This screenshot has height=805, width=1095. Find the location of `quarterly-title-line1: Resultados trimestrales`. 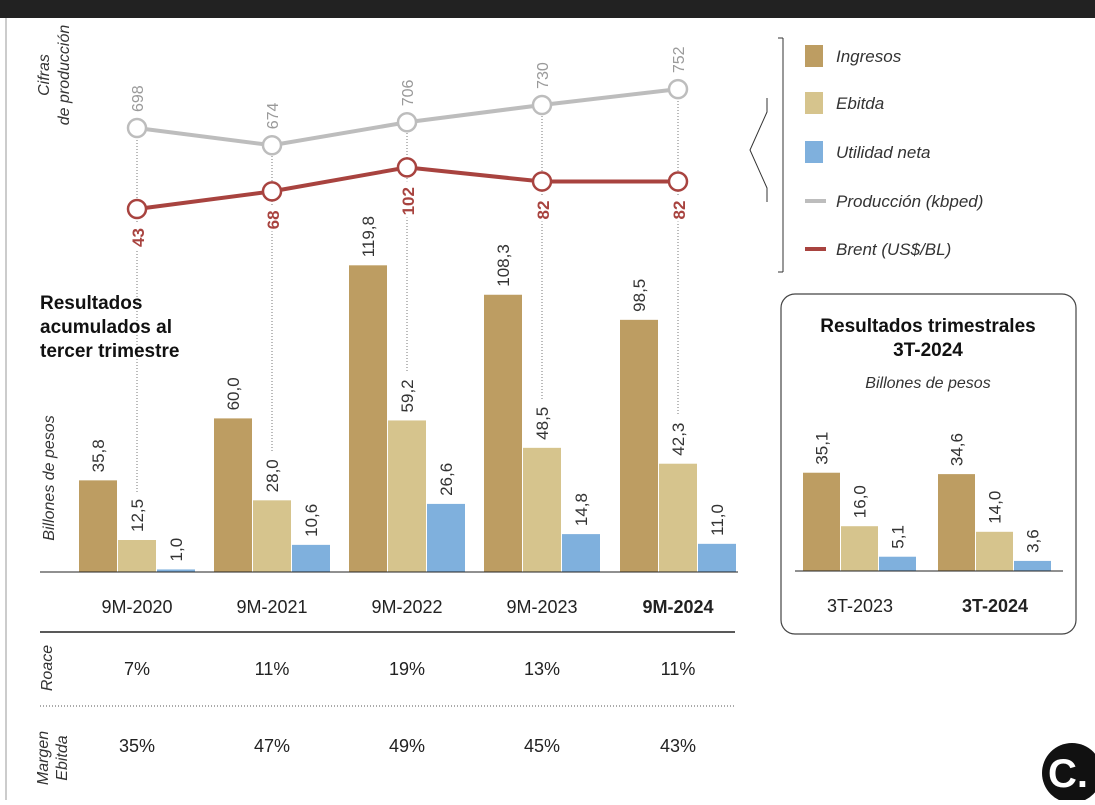

quarterly-title-line1: Resultados trimestrales is located at coordinates (927, 326).